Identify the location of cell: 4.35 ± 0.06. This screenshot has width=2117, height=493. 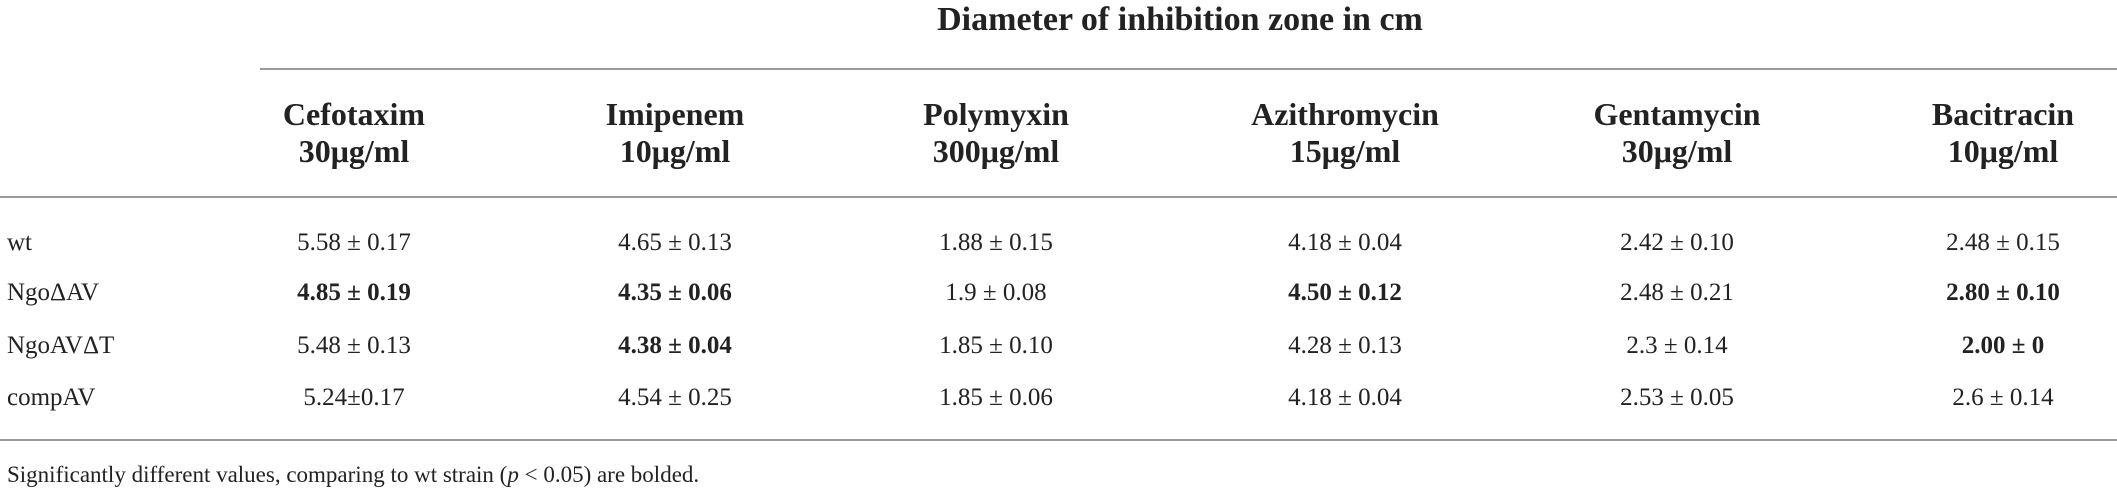
(675, 292).